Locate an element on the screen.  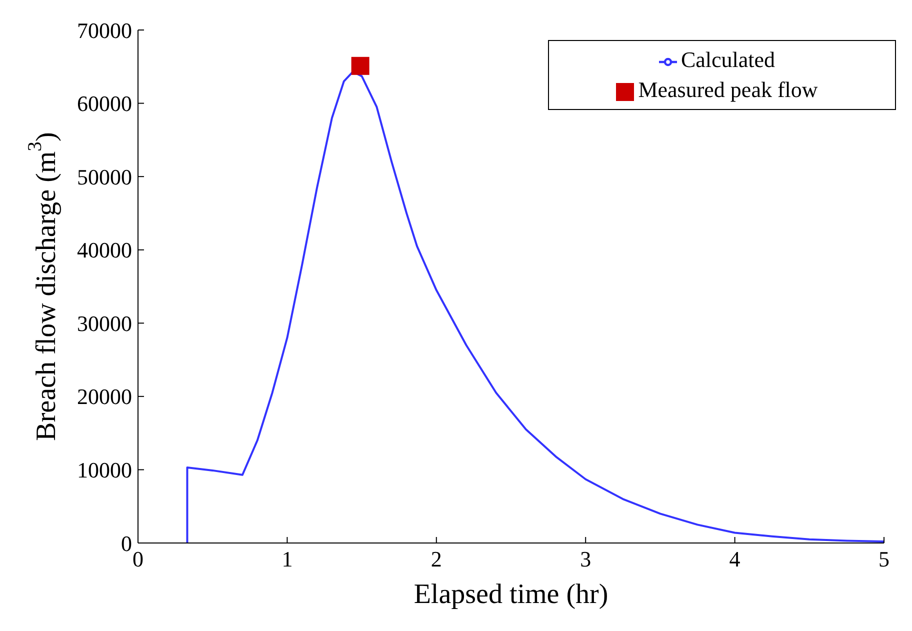
legend-label: Calculated is located at coordinates (728, 59).